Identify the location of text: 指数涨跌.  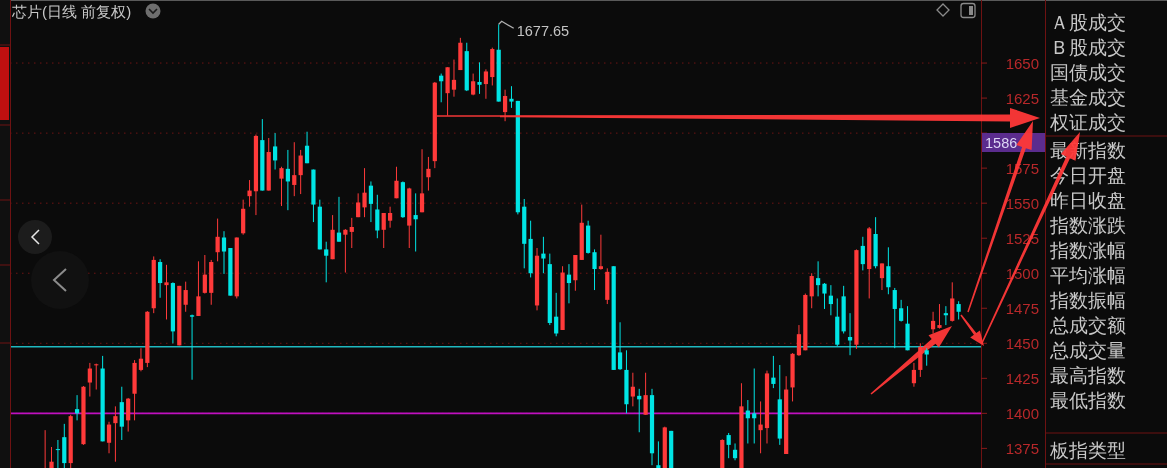
(1087, 225).